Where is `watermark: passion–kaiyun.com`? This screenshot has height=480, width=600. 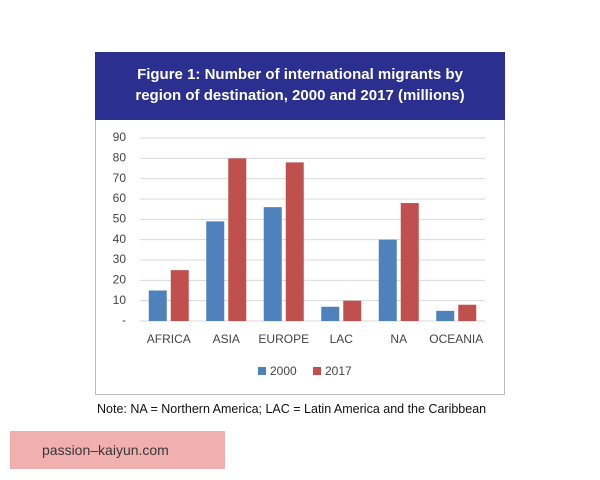
watermark: passion–kaiyun.com is located at coordinates (105, 450).